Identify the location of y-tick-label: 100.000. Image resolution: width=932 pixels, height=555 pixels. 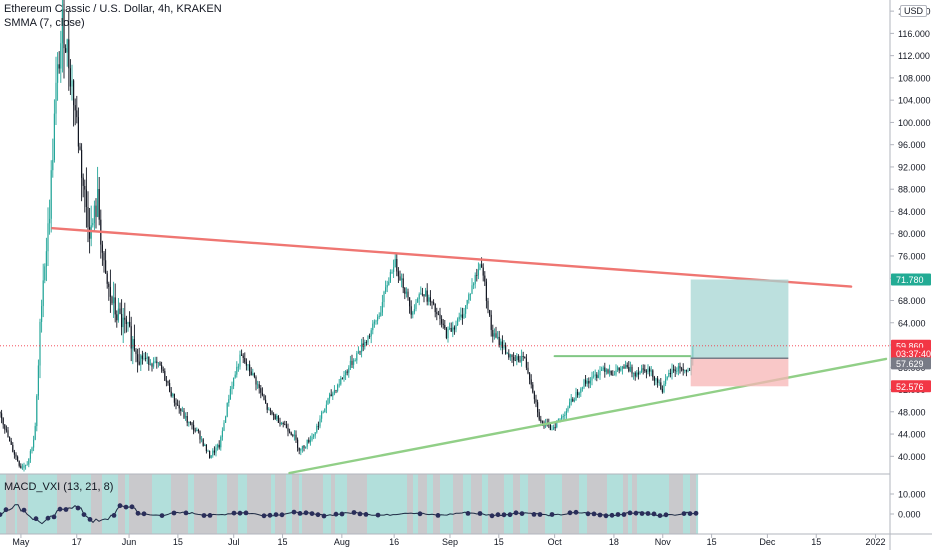
(914, 123).